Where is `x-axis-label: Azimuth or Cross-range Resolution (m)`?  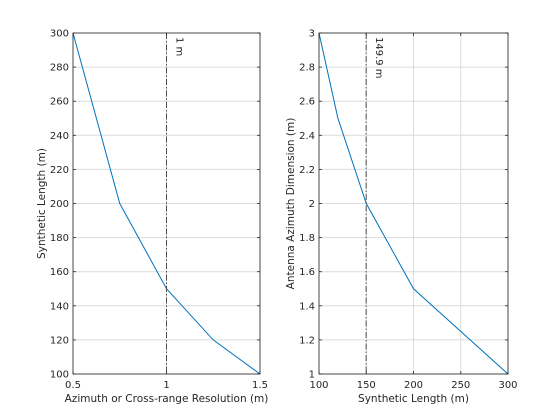 x-axis-label: Azimuth or Cross-range Resolution (m) is located at coordinates (167, 399).